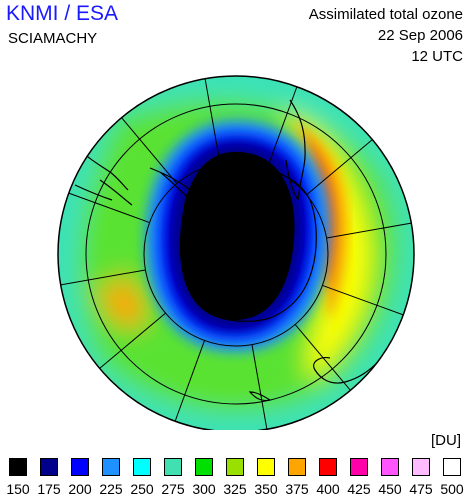  Describe the element at coordinates (111, 489) in the screenshot. I see `legend-tick-label: 225` at that location.